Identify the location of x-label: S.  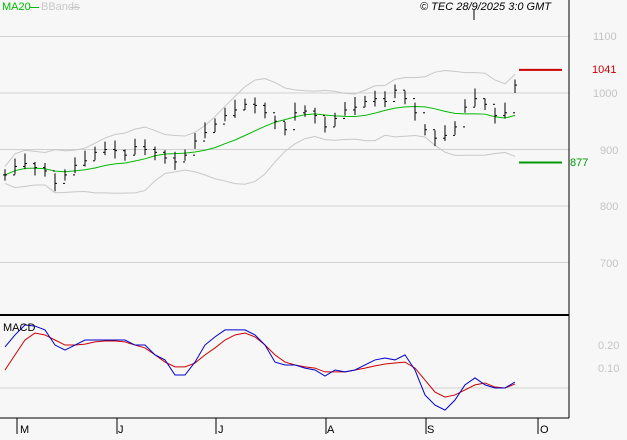
(431, 430).